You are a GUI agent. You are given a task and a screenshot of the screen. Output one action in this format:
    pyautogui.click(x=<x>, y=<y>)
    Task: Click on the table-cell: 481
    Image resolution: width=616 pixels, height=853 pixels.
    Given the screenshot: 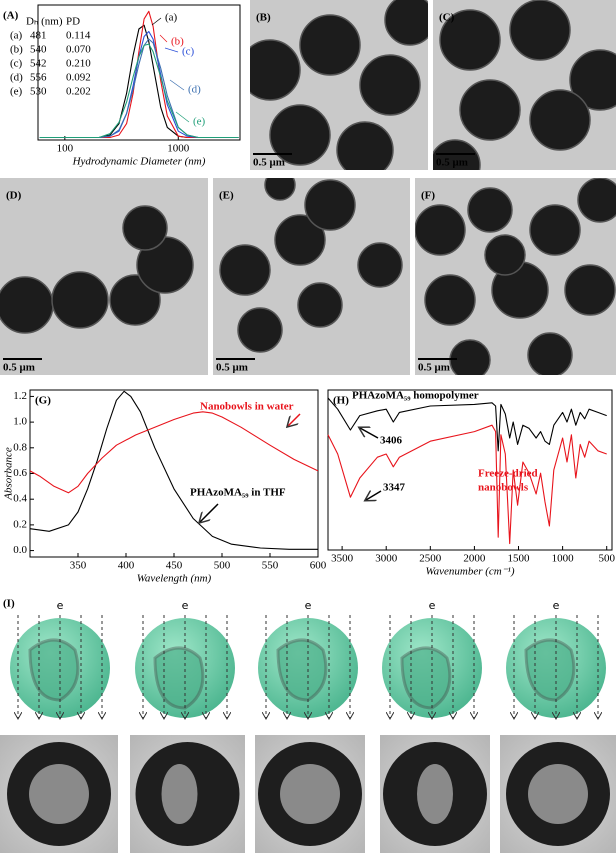 What is the action you would take?
    pyautogui.click(x=38, y=36)
    